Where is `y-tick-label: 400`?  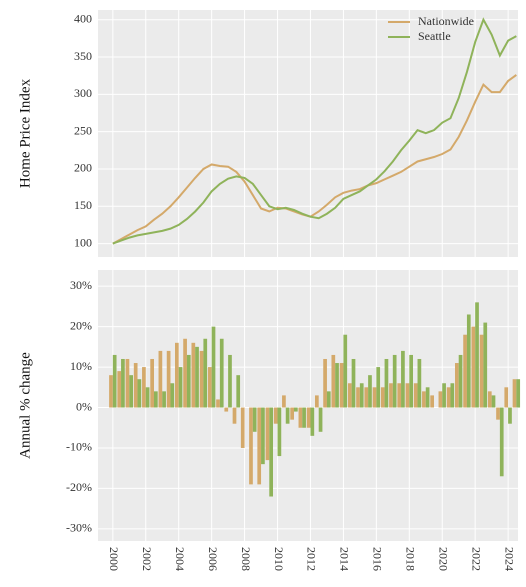
y-tick-label: 400 is located at coordinates (83, 18).